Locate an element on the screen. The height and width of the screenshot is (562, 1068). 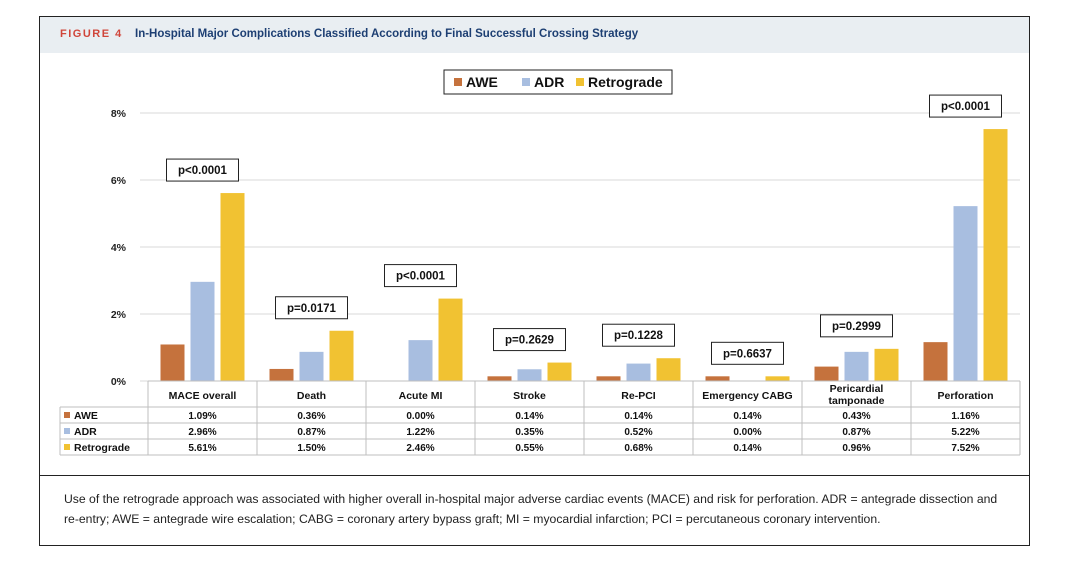
y-tick-label: 0% is located at coordinates (119, 382).